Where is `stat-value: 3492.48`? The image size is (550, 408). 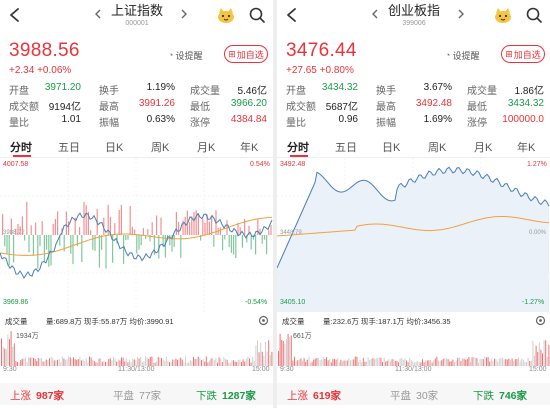
stat-value: 3492.48 is located at coordinates (433, 103).